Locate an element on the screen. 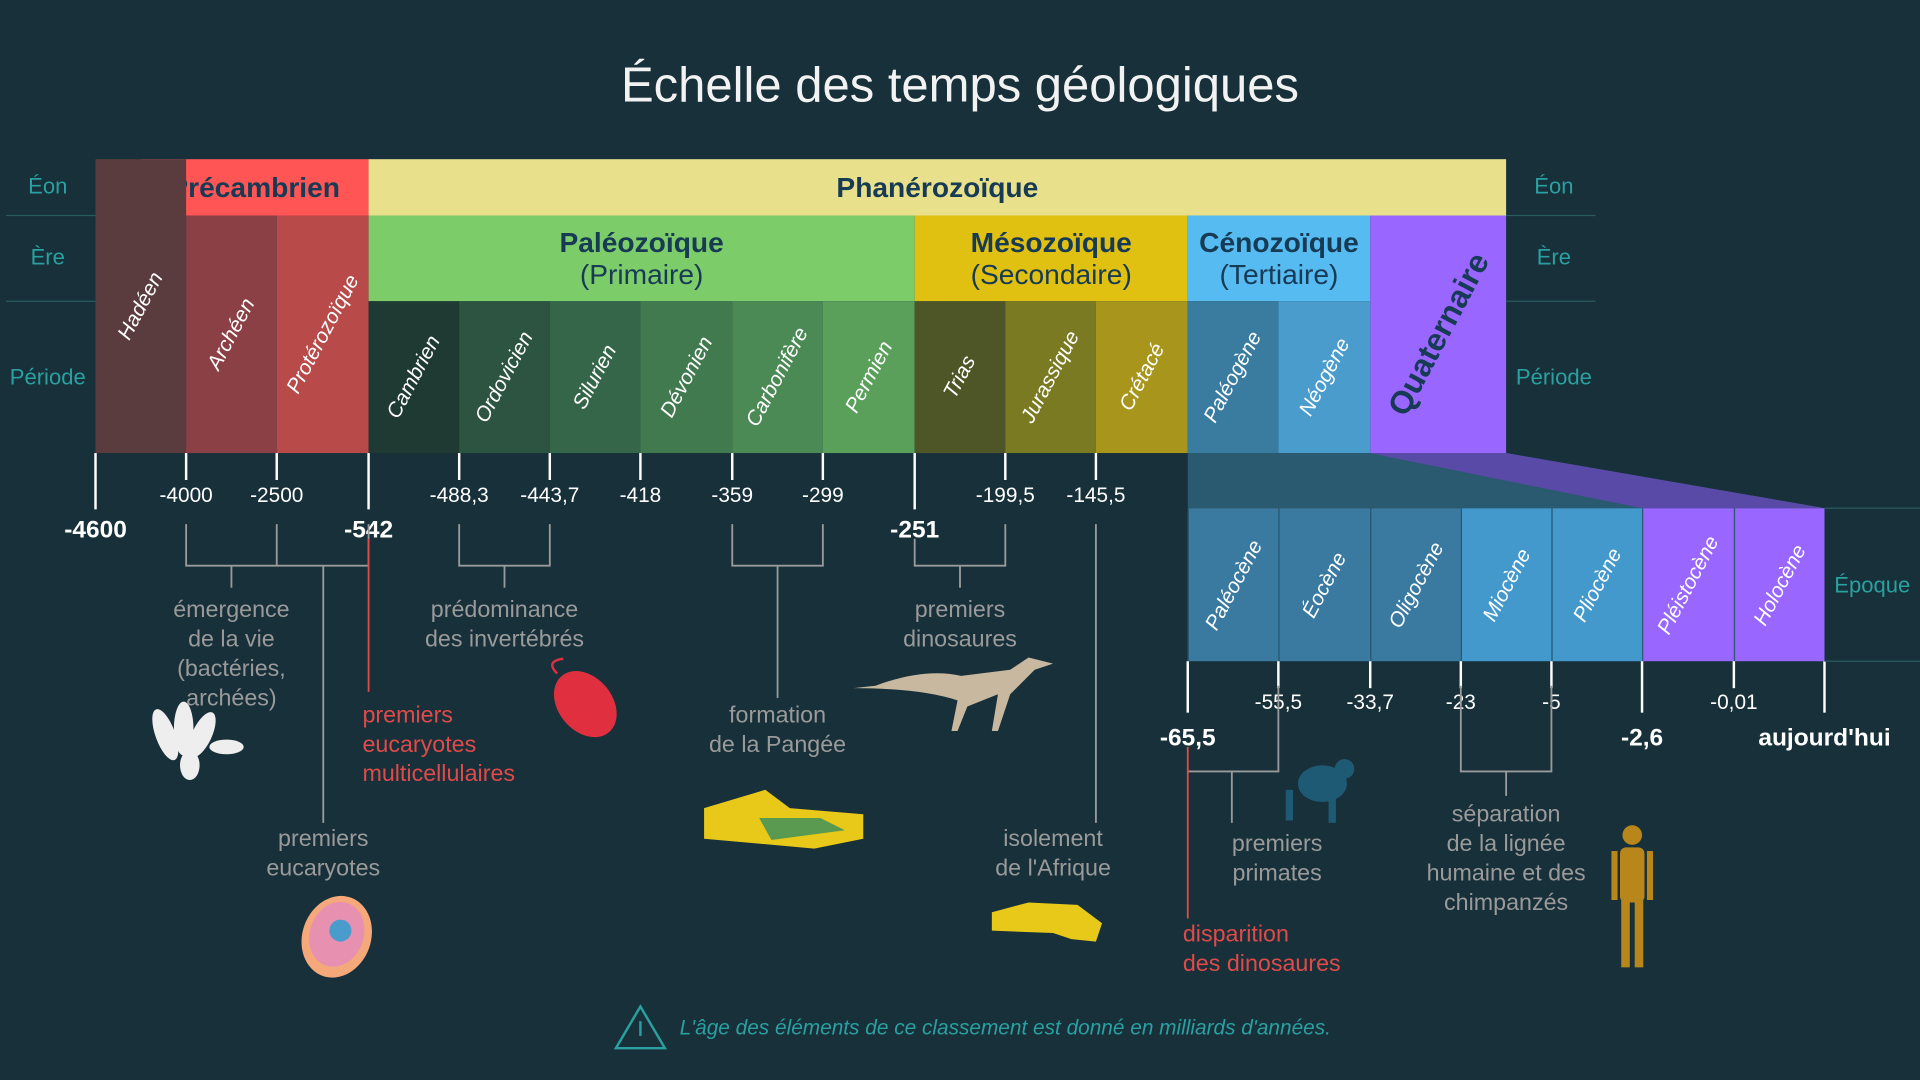 The image size is (1920, 1080). epoch-3: Miocène is located at coordinates (1506, 585).